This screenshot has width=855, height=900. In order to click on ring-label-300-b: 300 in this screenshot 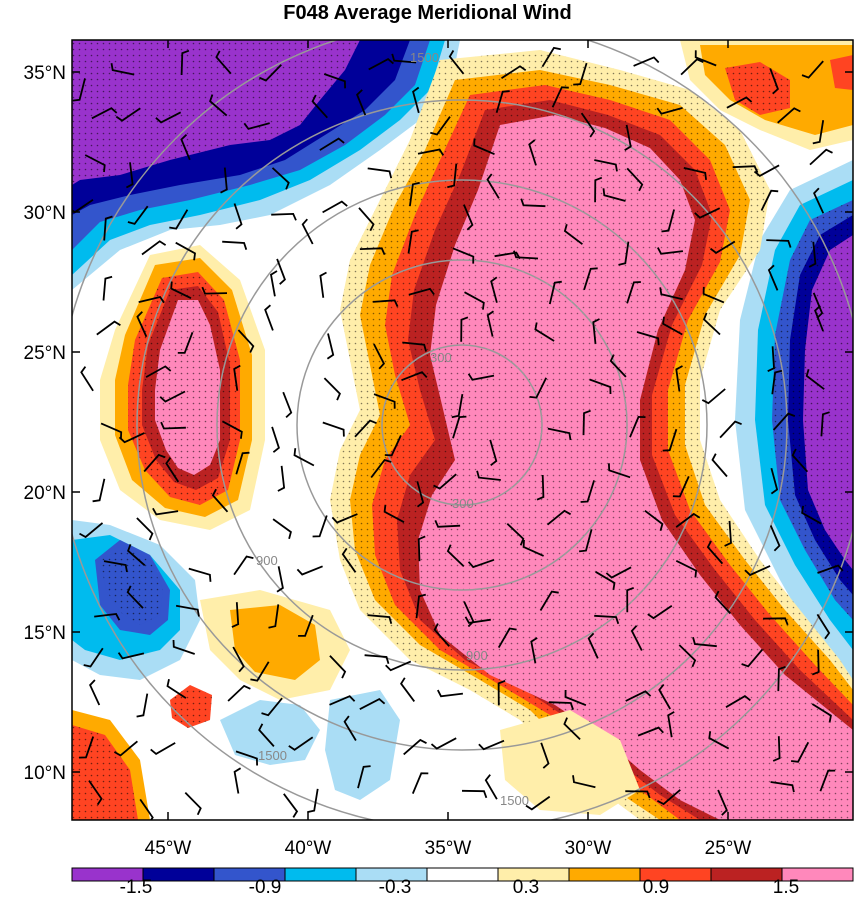, I will do `click(463, 503)`.